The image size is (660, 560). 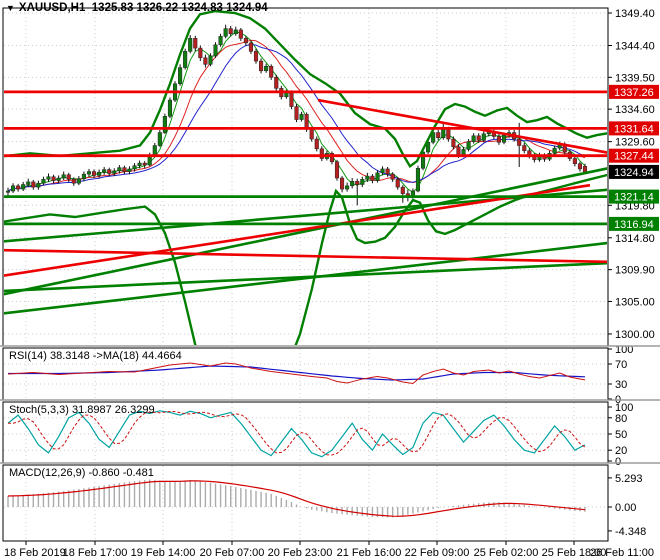 What do you see at coordinates (635, 271) in the screenshot?
I see `svg-text: 1309.90` at bounding box center [635, 271].